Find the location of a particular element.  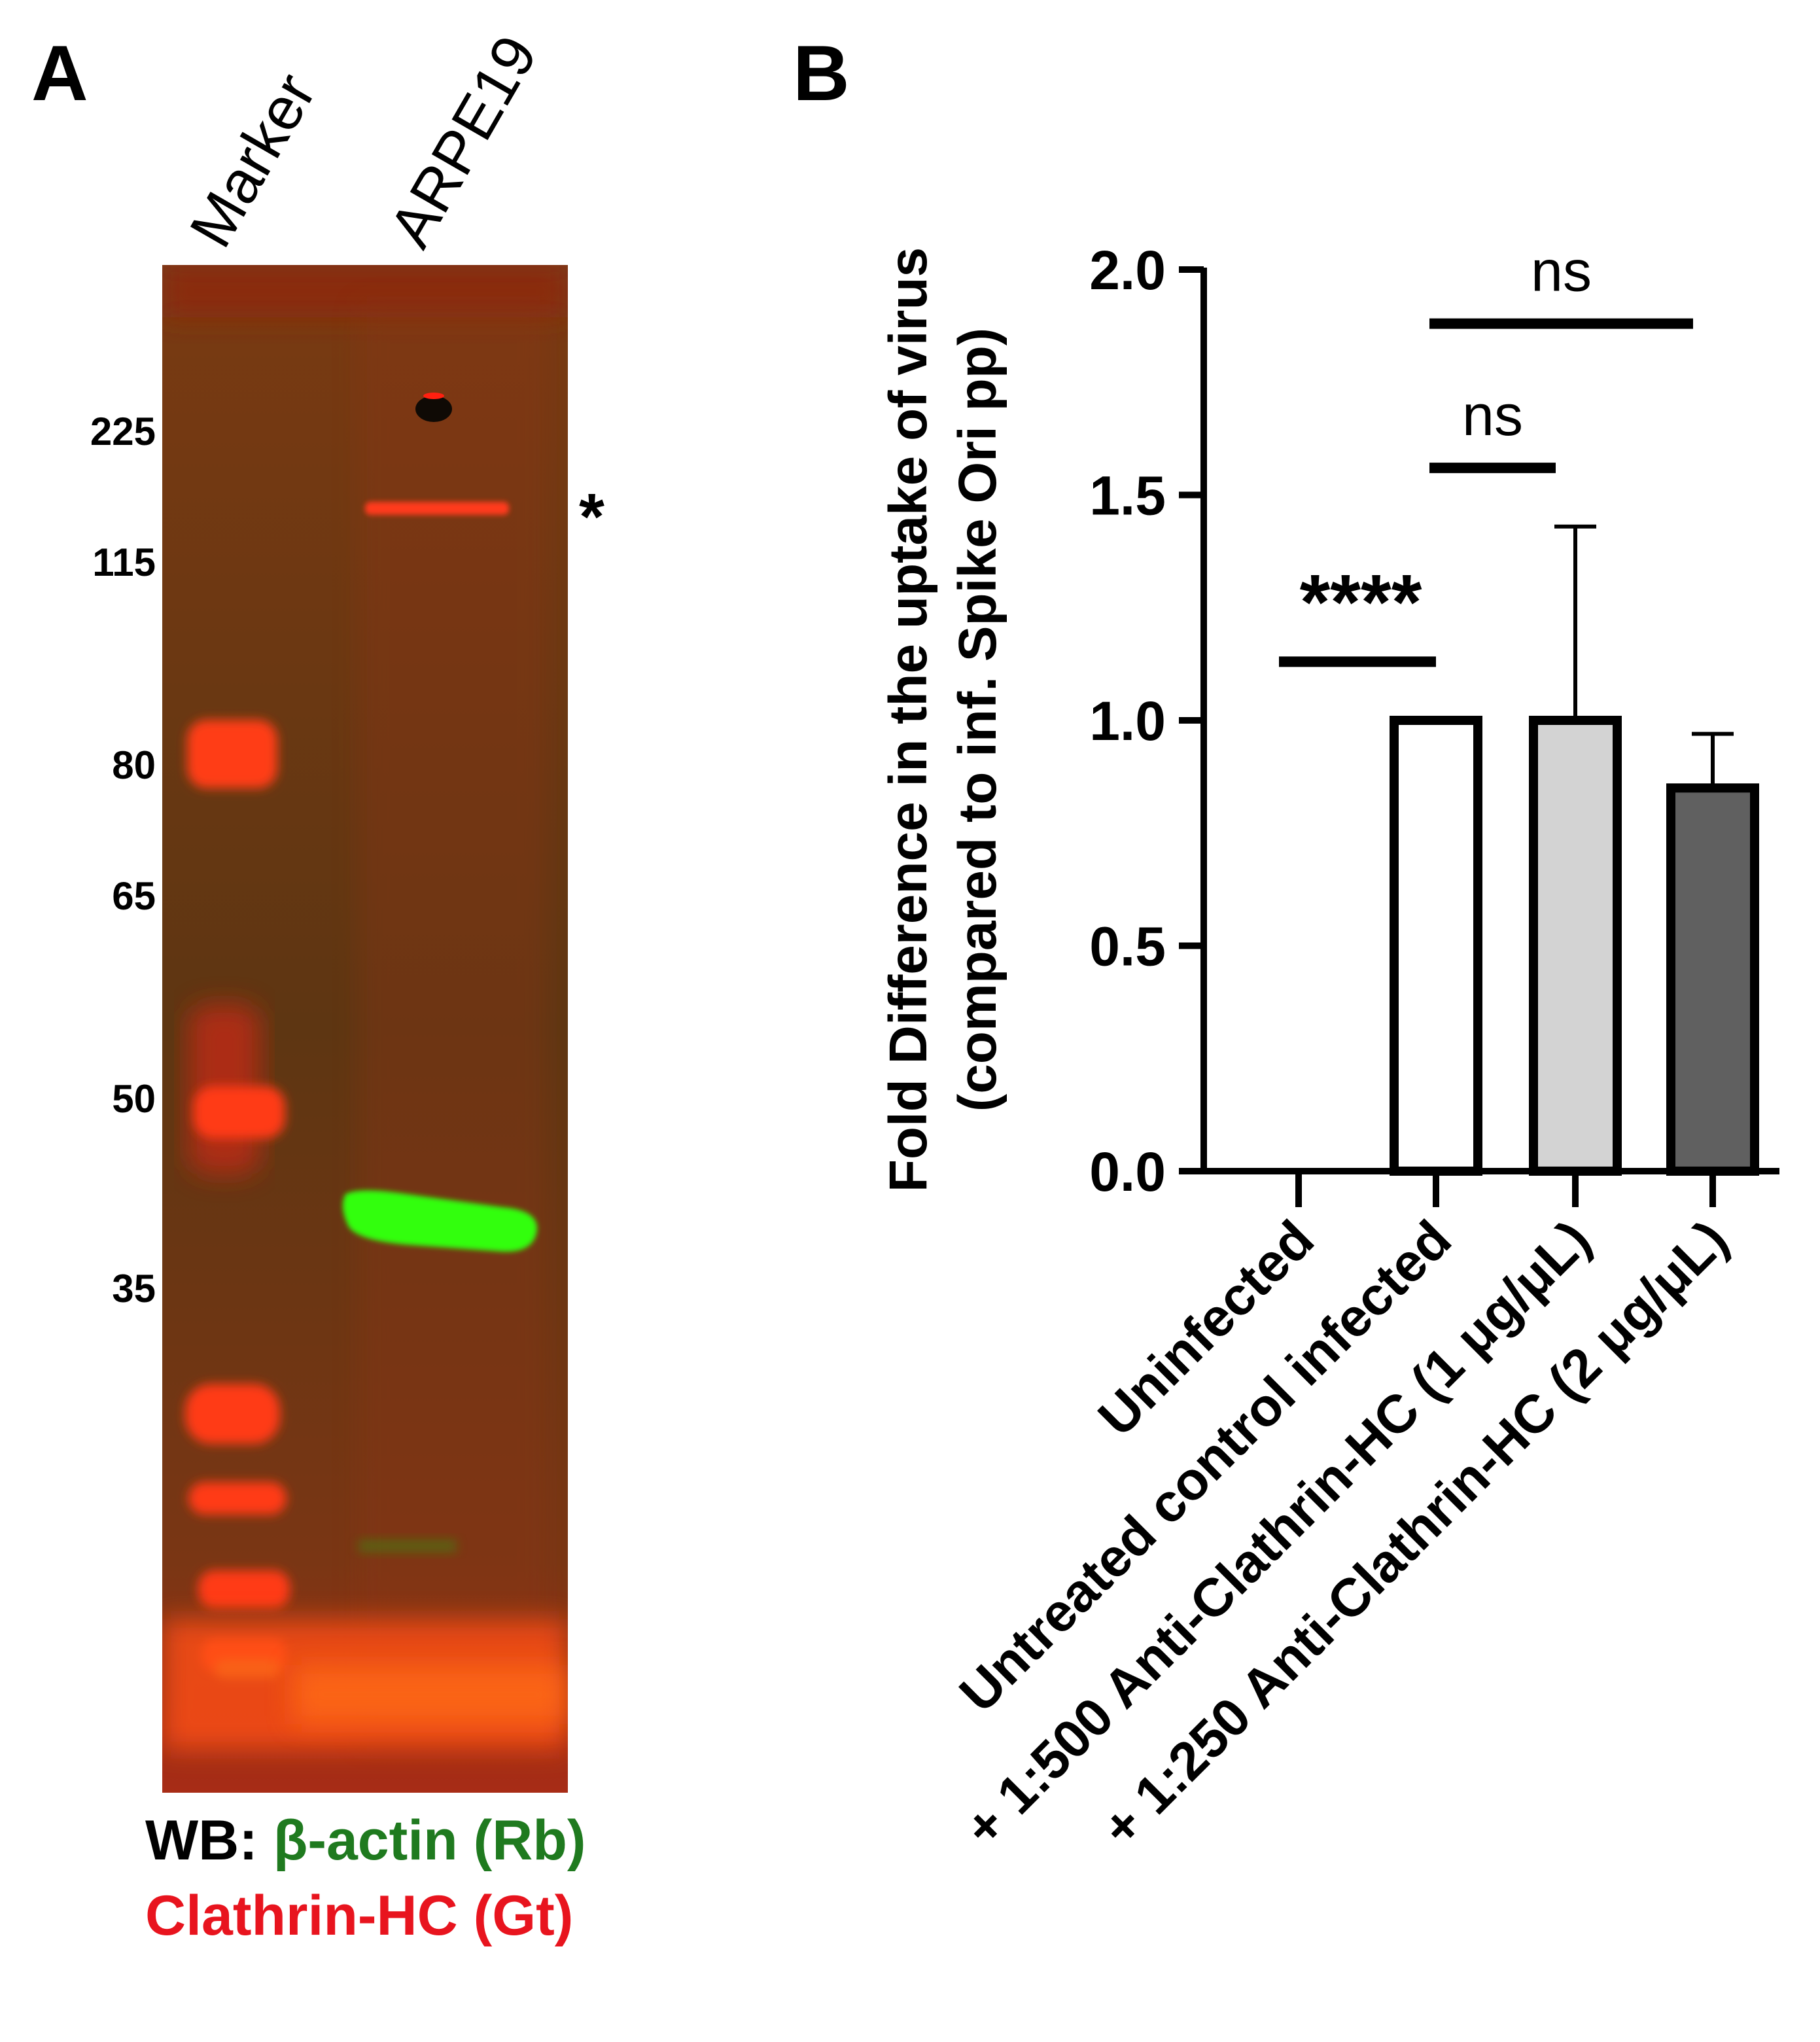

mw-marker-50: 50 is located at coordinates (134, 1099).